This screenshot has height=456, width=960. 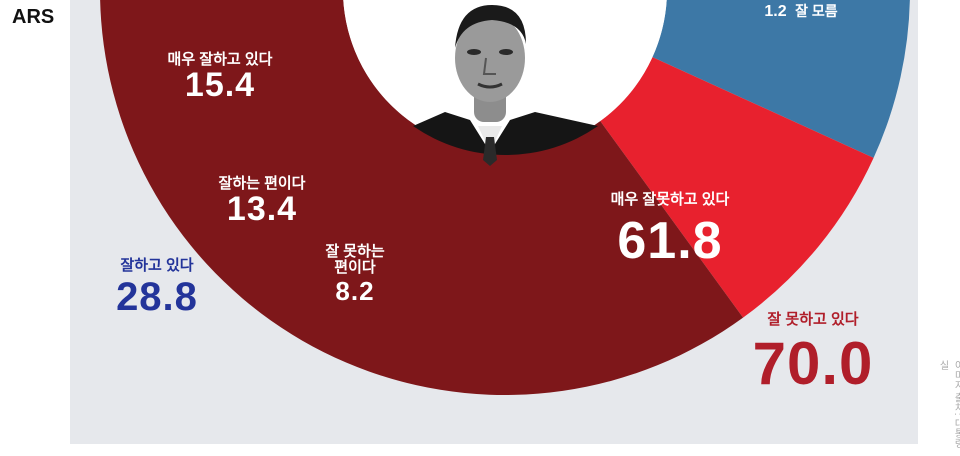 I want to click on label-very-bad-value: 61.8, so click(x=670, y=240).